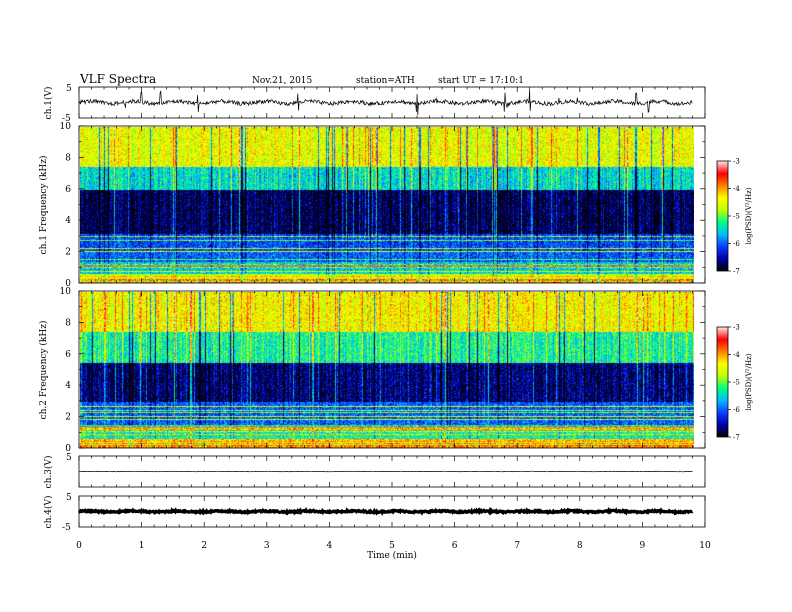 The image size is (792, 612). Describe the element at coordinates (48, 472) in the screenshot. I see `ch3-ylabel: ch.3(V)` at that location.